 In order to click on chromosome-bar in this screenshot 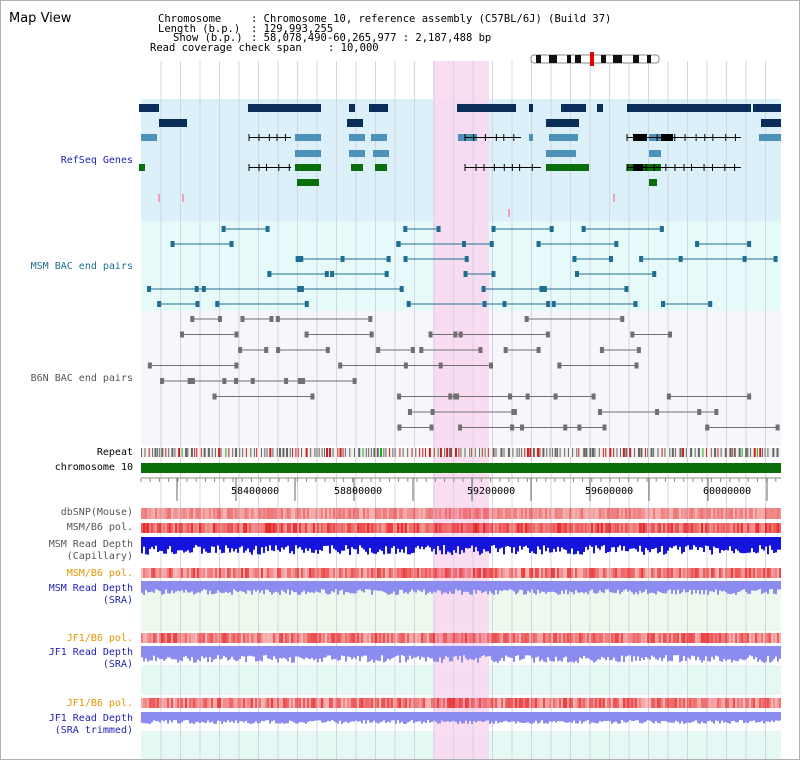, I will do `click(461, 468)`.